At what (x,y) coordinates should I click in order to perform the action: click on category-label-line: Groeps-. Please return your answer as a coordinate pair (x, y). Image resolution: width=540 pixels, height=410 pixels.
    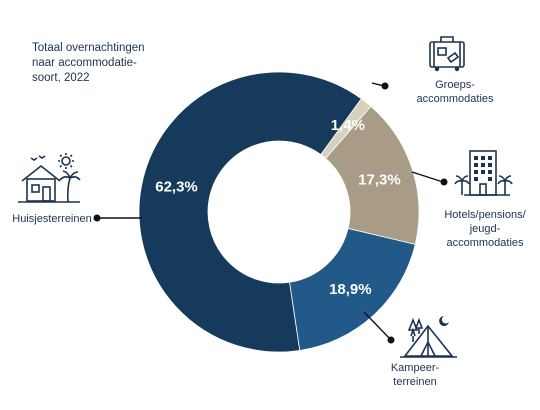
    Looking at the image, I should click on (455, 85).